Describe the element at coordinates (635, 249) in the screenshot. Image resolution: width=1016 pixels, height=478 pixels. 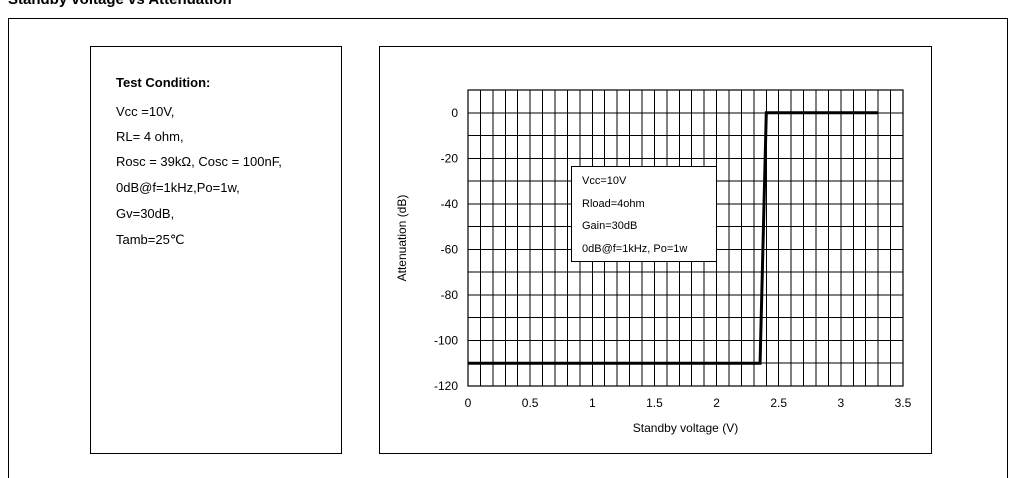
I see `legend-line: 0dB@f=1kHz, Po=1w` at that location.